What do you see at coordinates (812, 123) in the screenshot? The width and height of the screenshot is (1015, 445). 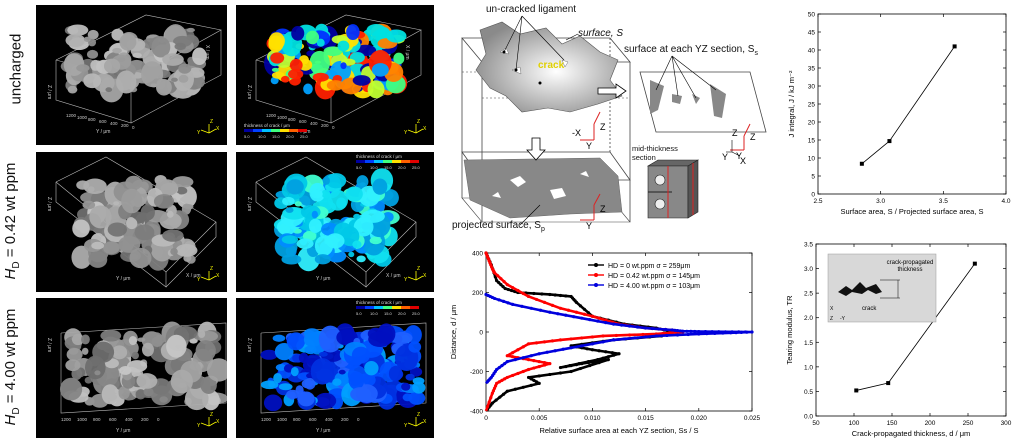 I see `y-tick-label: 20` at bounding box center [812, 123].